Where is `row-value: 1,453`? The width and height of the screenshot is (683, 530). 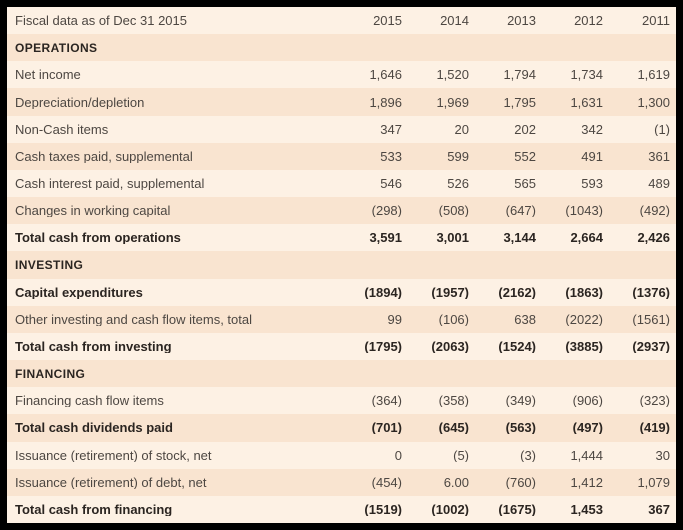 row-value: 1,453 is located at coordinates (586, 509).